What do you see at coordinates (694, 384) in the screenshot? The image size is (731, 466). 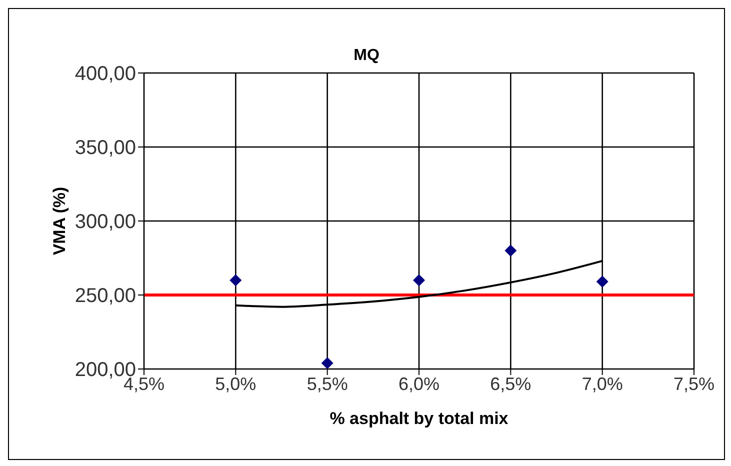 I see `x-tick-label: 7,5%` at bounding box center [694, 384].